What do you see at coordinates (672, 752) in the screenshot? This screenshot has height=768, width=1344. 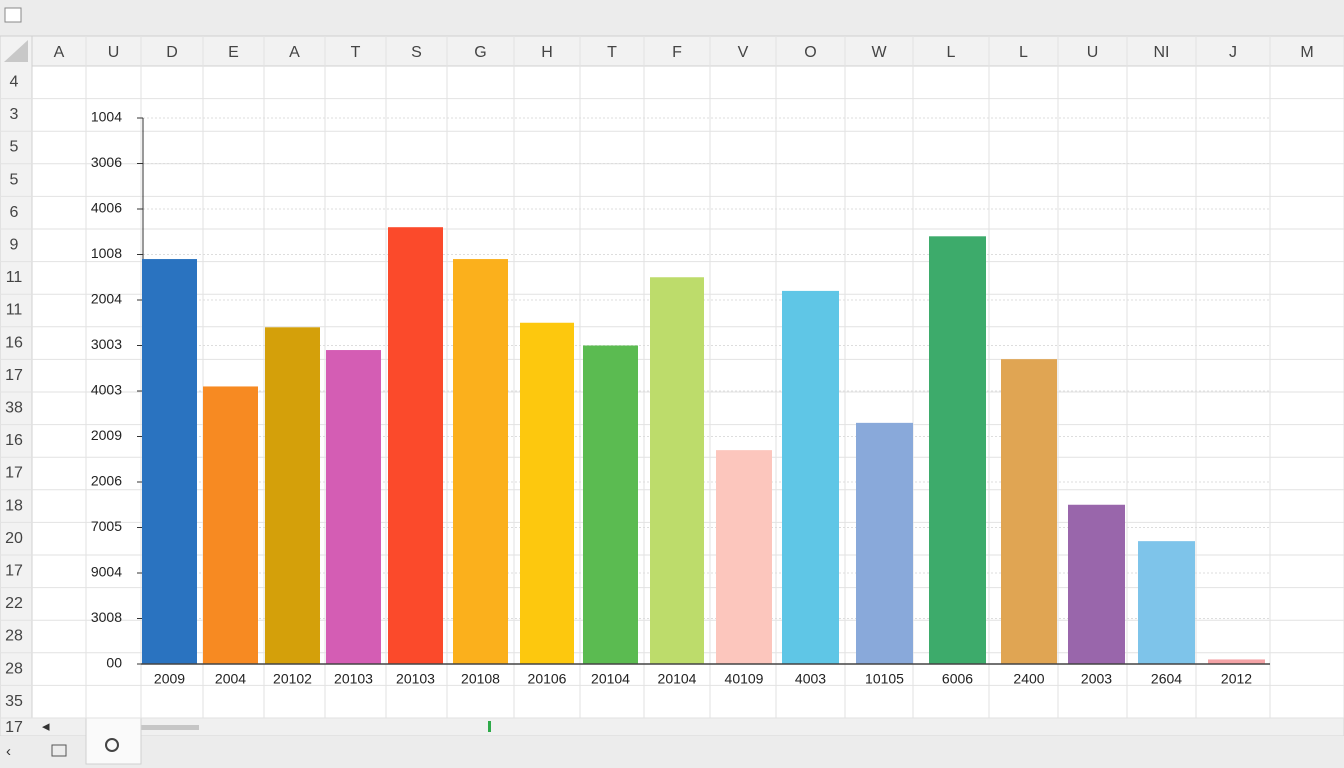 I see `sheet-tab-bar` at bounding box center [672, 752].